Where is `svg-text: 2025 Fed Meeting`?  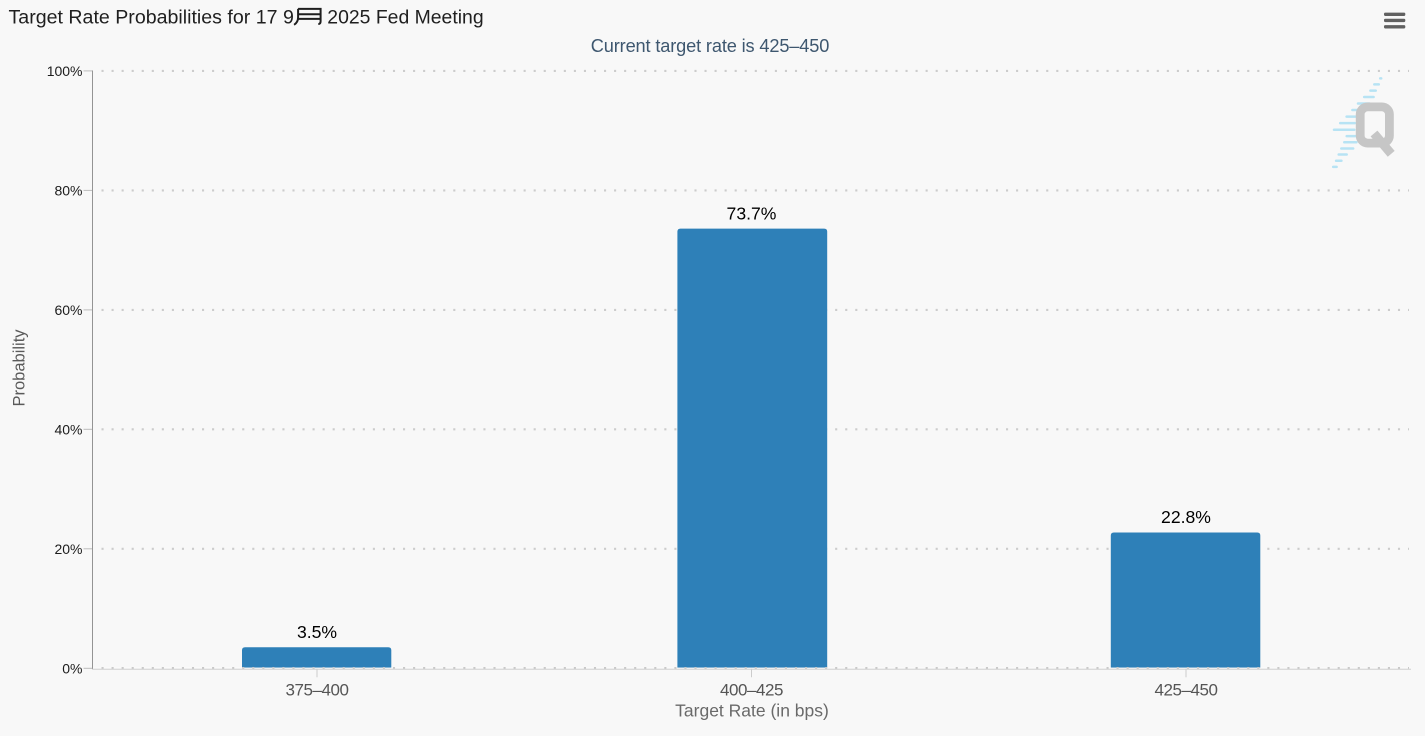
svg-text: 2025 Fed Meeting is located at coordinates (405, 17).